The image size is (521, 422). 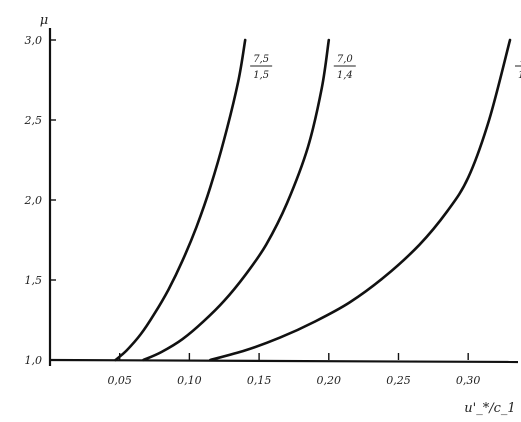 What do you see at coordinates (33, 120) in the screenshot?
I see `y-tick-label: 2,5` at bounding box center [33, 120].